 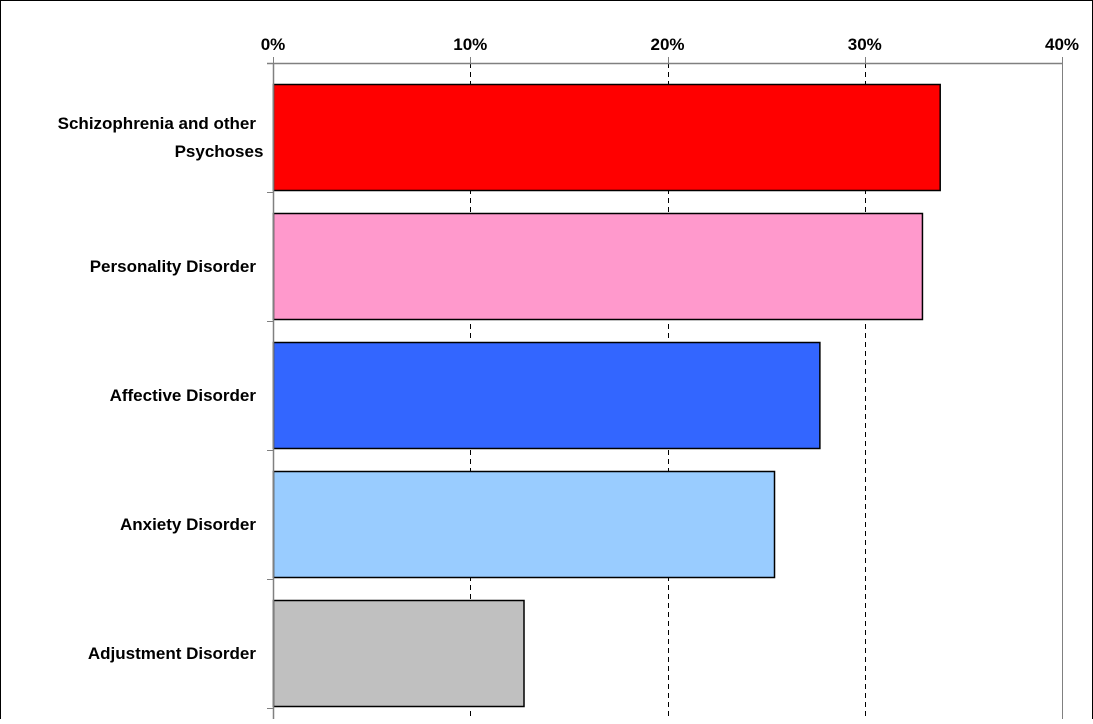 I want to click on category-label: Affective Disorder, so click(x=183, y=395).